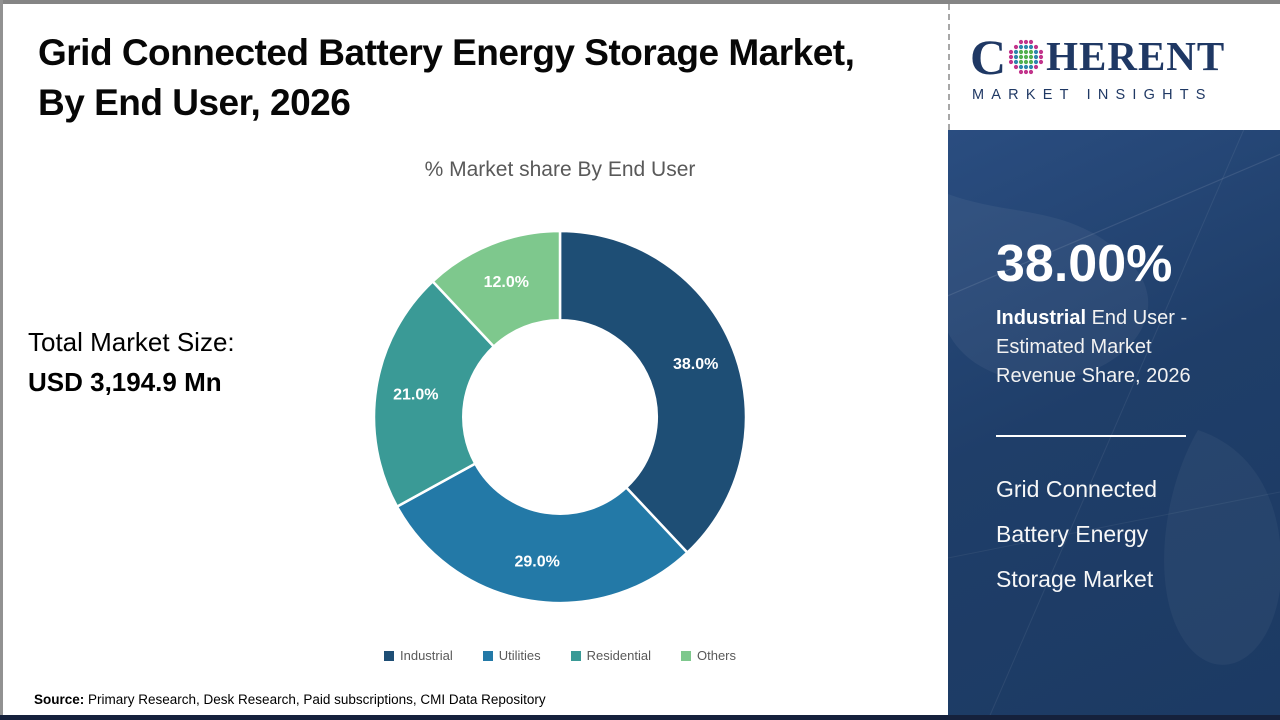 Image resolution: width=1280 pixels, height=720 pixels. What do you see at coordinates (542, 533) in the screenshot?
I see `donut-slice-utilities` at bounding box center [542, 533].